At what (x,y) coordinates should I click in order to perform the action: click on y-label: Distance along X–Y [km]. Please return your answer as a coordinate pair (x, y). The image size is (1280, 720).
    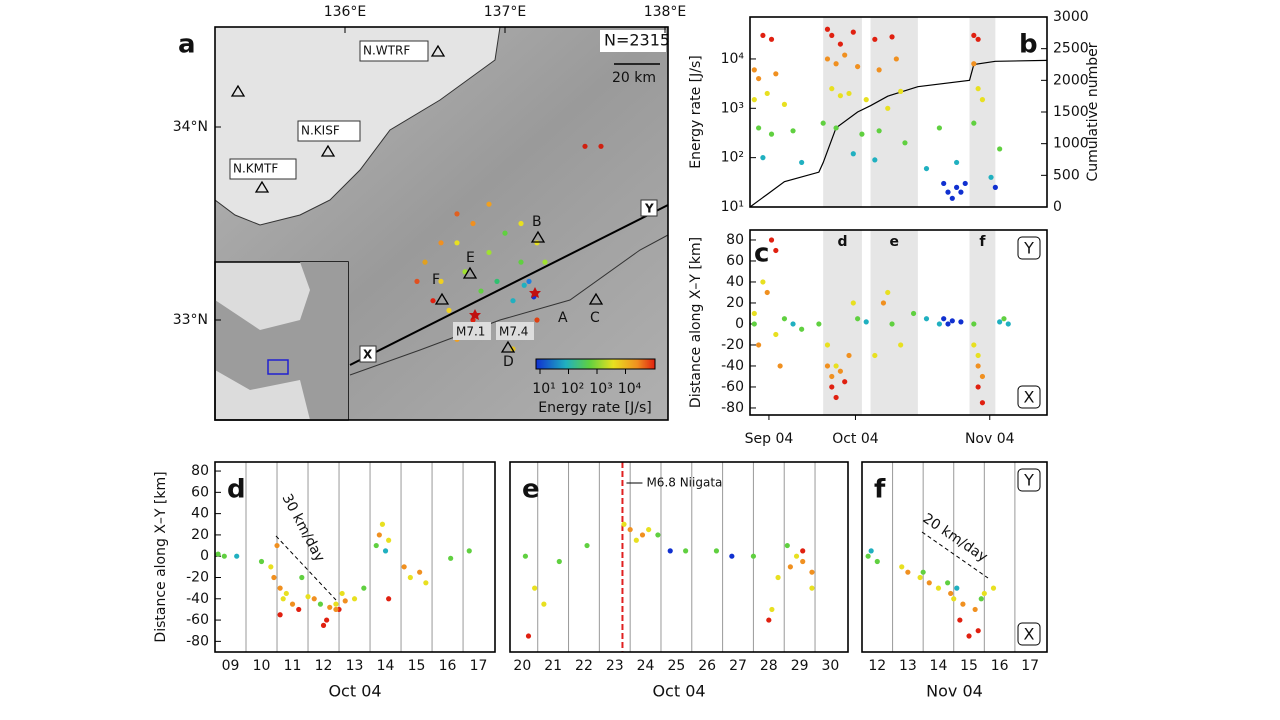
    Looking at the image, I should click on (696, 322).